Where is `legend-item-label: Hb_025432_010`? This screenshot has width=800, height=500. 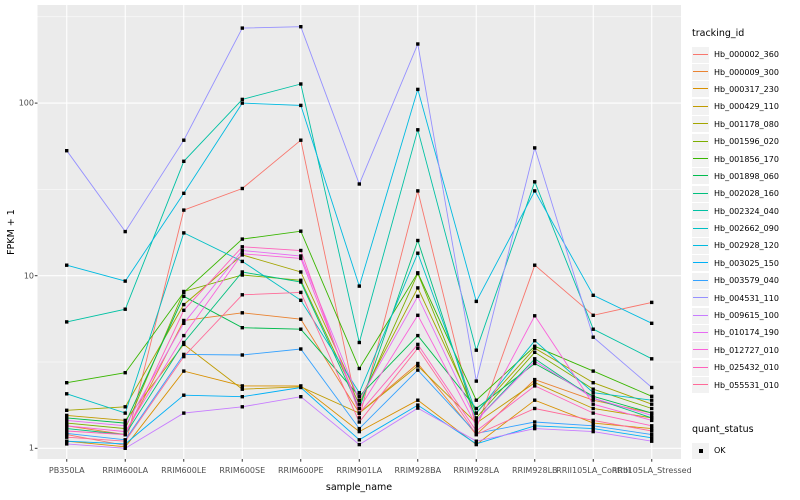 legend-item-label: Hb_025432_010 is located at coordinates (746, 368).